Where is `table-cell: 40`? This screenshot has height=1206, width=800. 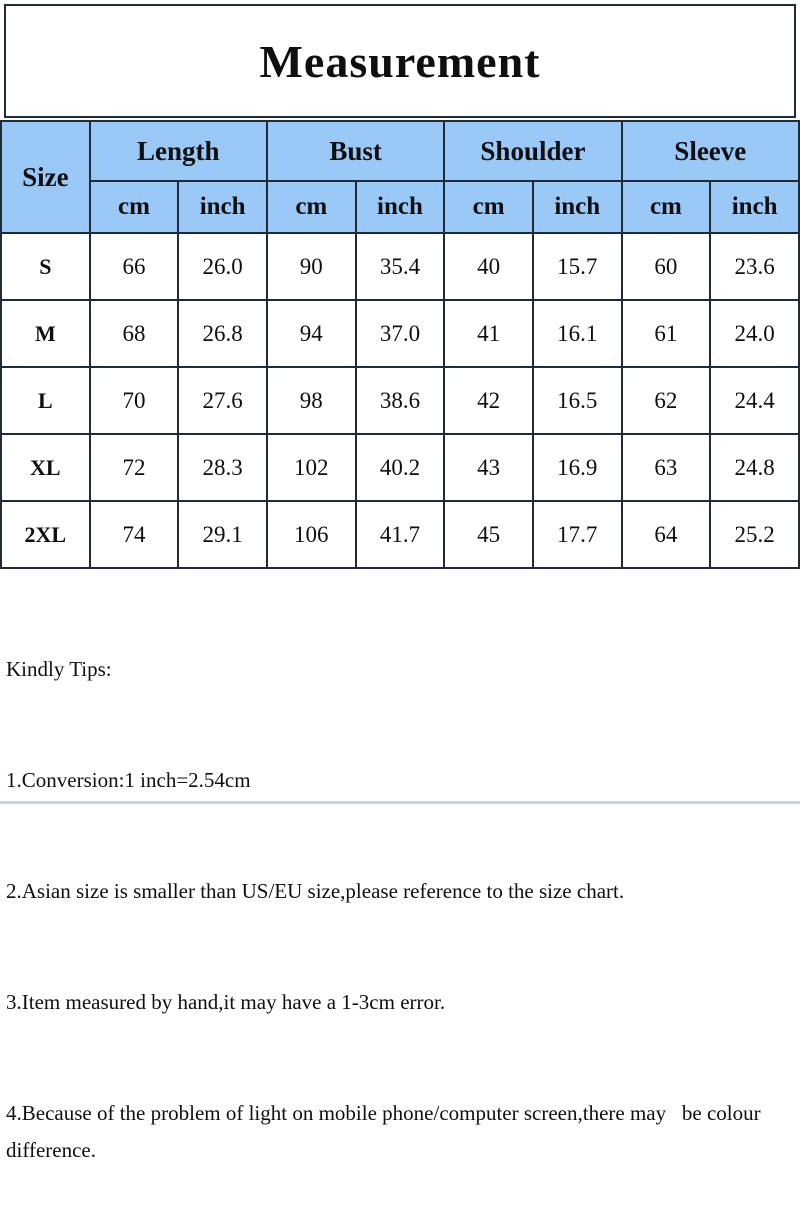 table-cell: 40 is located at coordinates (488, 266).